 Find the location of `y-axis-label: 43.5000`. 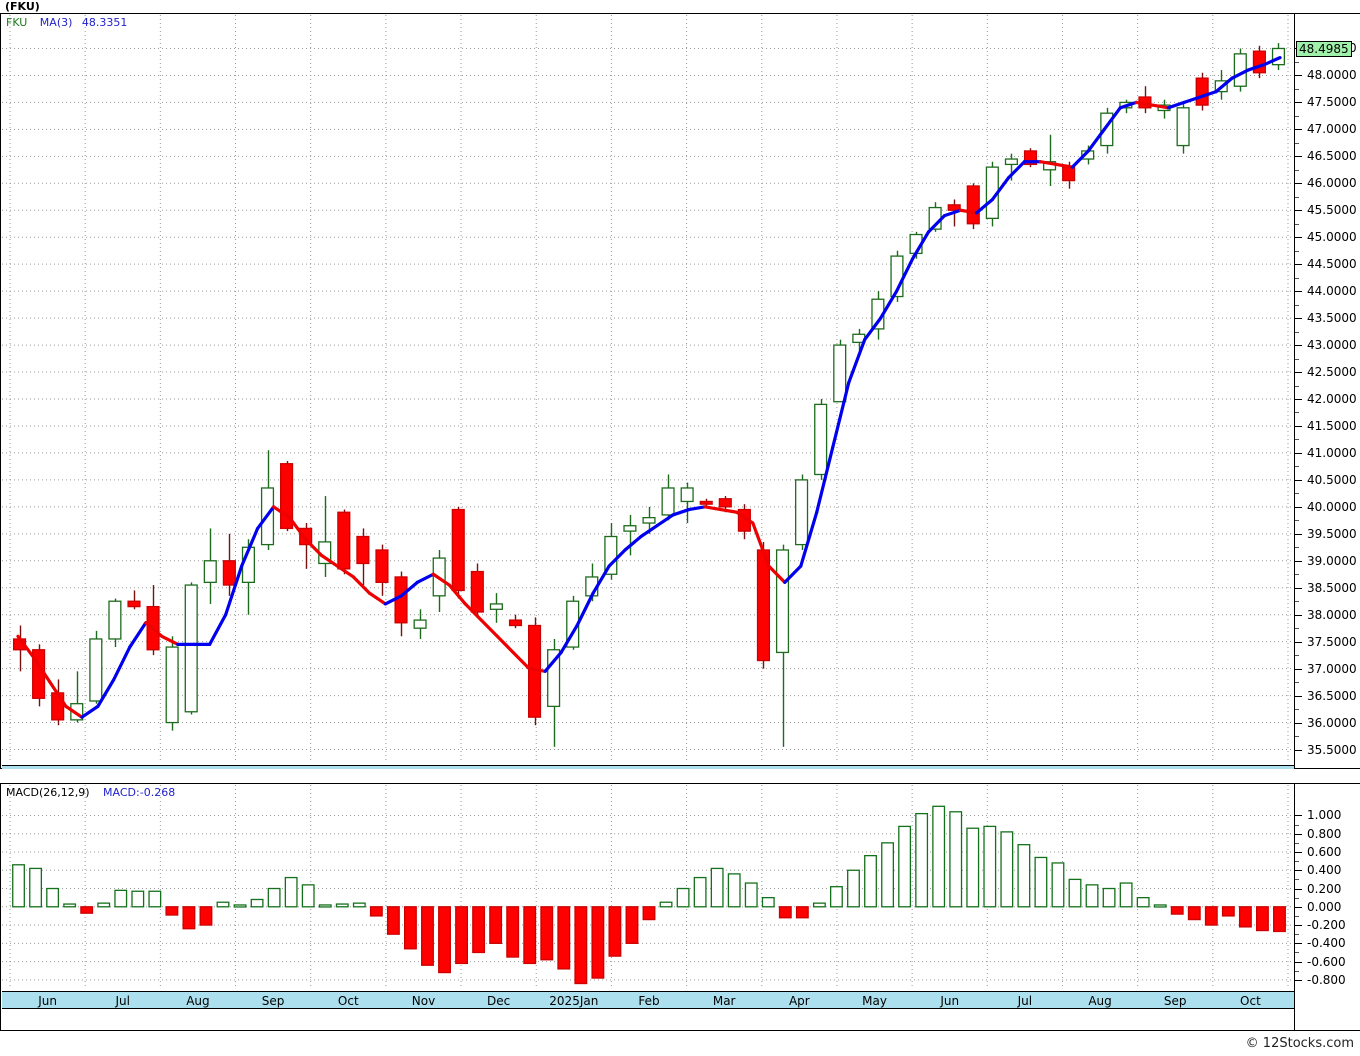

y-axis-label: 43.5000 is located at coordinates (1332, 318).